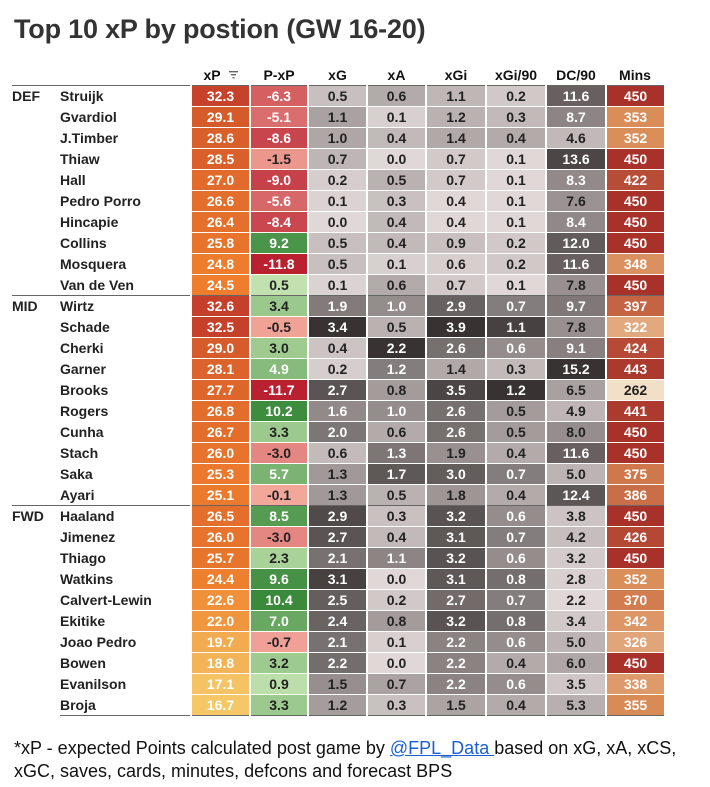 Image resolution: width=710 pixels, height=787 pixels. Describe the element at coordinates (278, 705) in the screenshot. I see `cell-p-xp: 3.3` at that location.